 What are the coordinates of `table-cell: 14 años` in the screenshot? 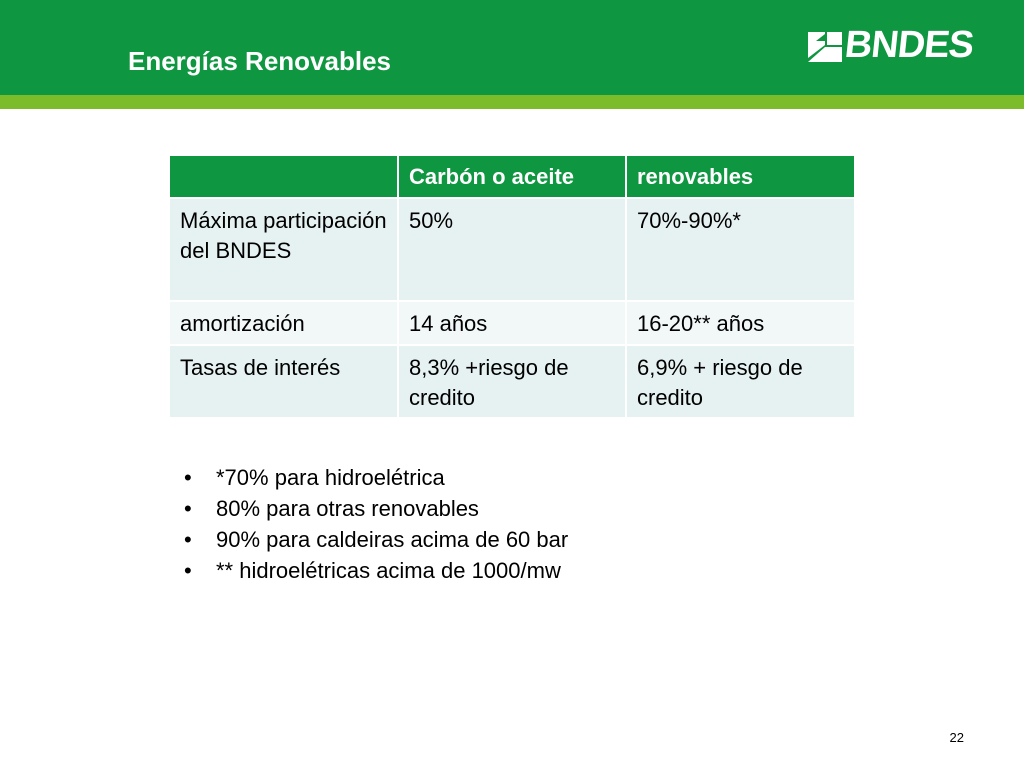 It's located at (512, 323).